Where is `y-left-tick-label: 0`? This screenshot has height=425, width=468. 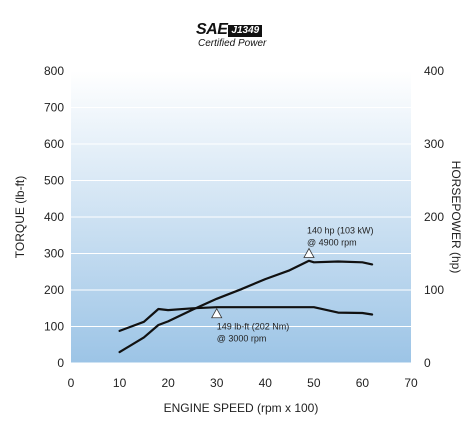 y-left-tick-label: 0 is located at coordinates (60, 363).